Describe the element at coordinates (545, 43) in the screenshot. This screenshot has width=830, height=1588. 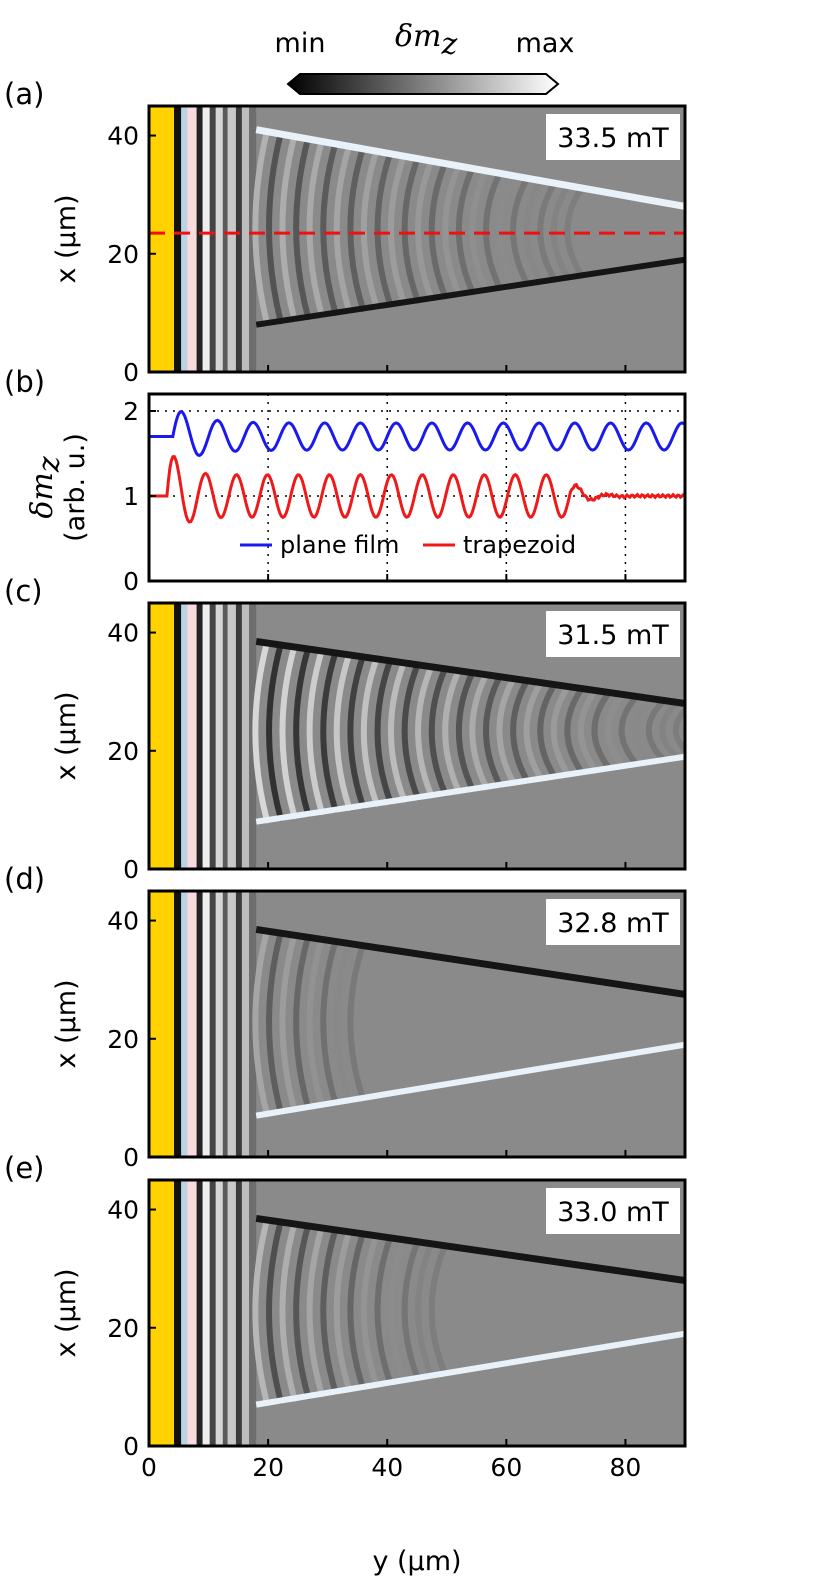
I see `colorbar-max-label: max` at that location.